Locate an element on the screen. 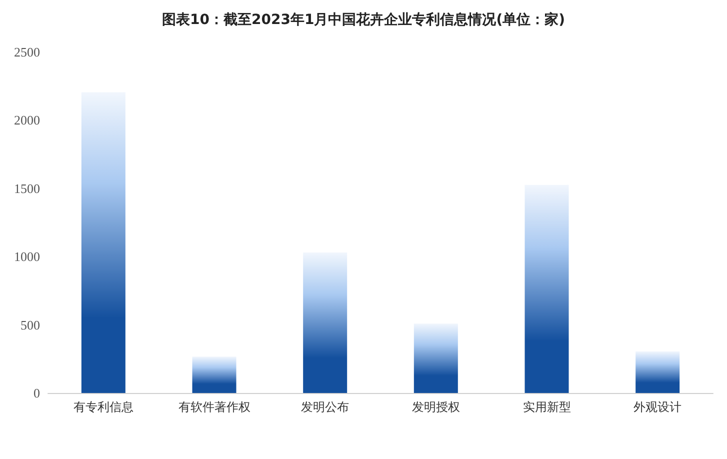  x-tick-label: 有软件著作权 is located at coordinates (214, 407).